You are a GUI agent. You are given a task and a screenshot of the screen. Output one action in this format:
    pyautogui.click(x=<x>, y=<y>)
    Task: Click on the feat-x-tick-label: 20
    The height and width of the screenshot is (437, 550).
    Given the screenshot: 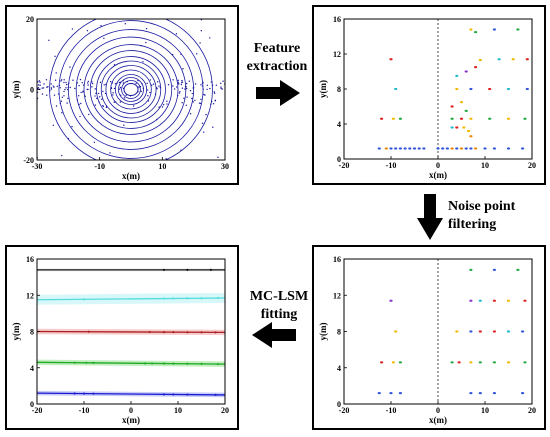 What is the action you would take?
    pyautogui.click(x=532, y=165)
    